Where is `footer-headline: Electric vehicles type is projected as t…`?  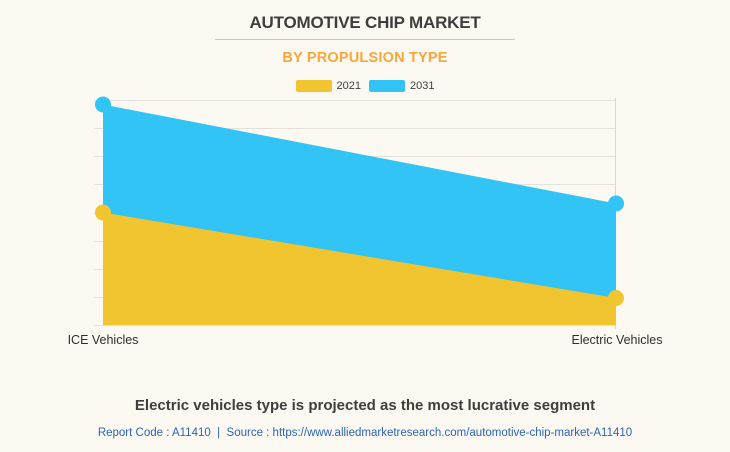 footer-headline: Electric vehicles type is projected as t… is located at coordinates (365, 405).